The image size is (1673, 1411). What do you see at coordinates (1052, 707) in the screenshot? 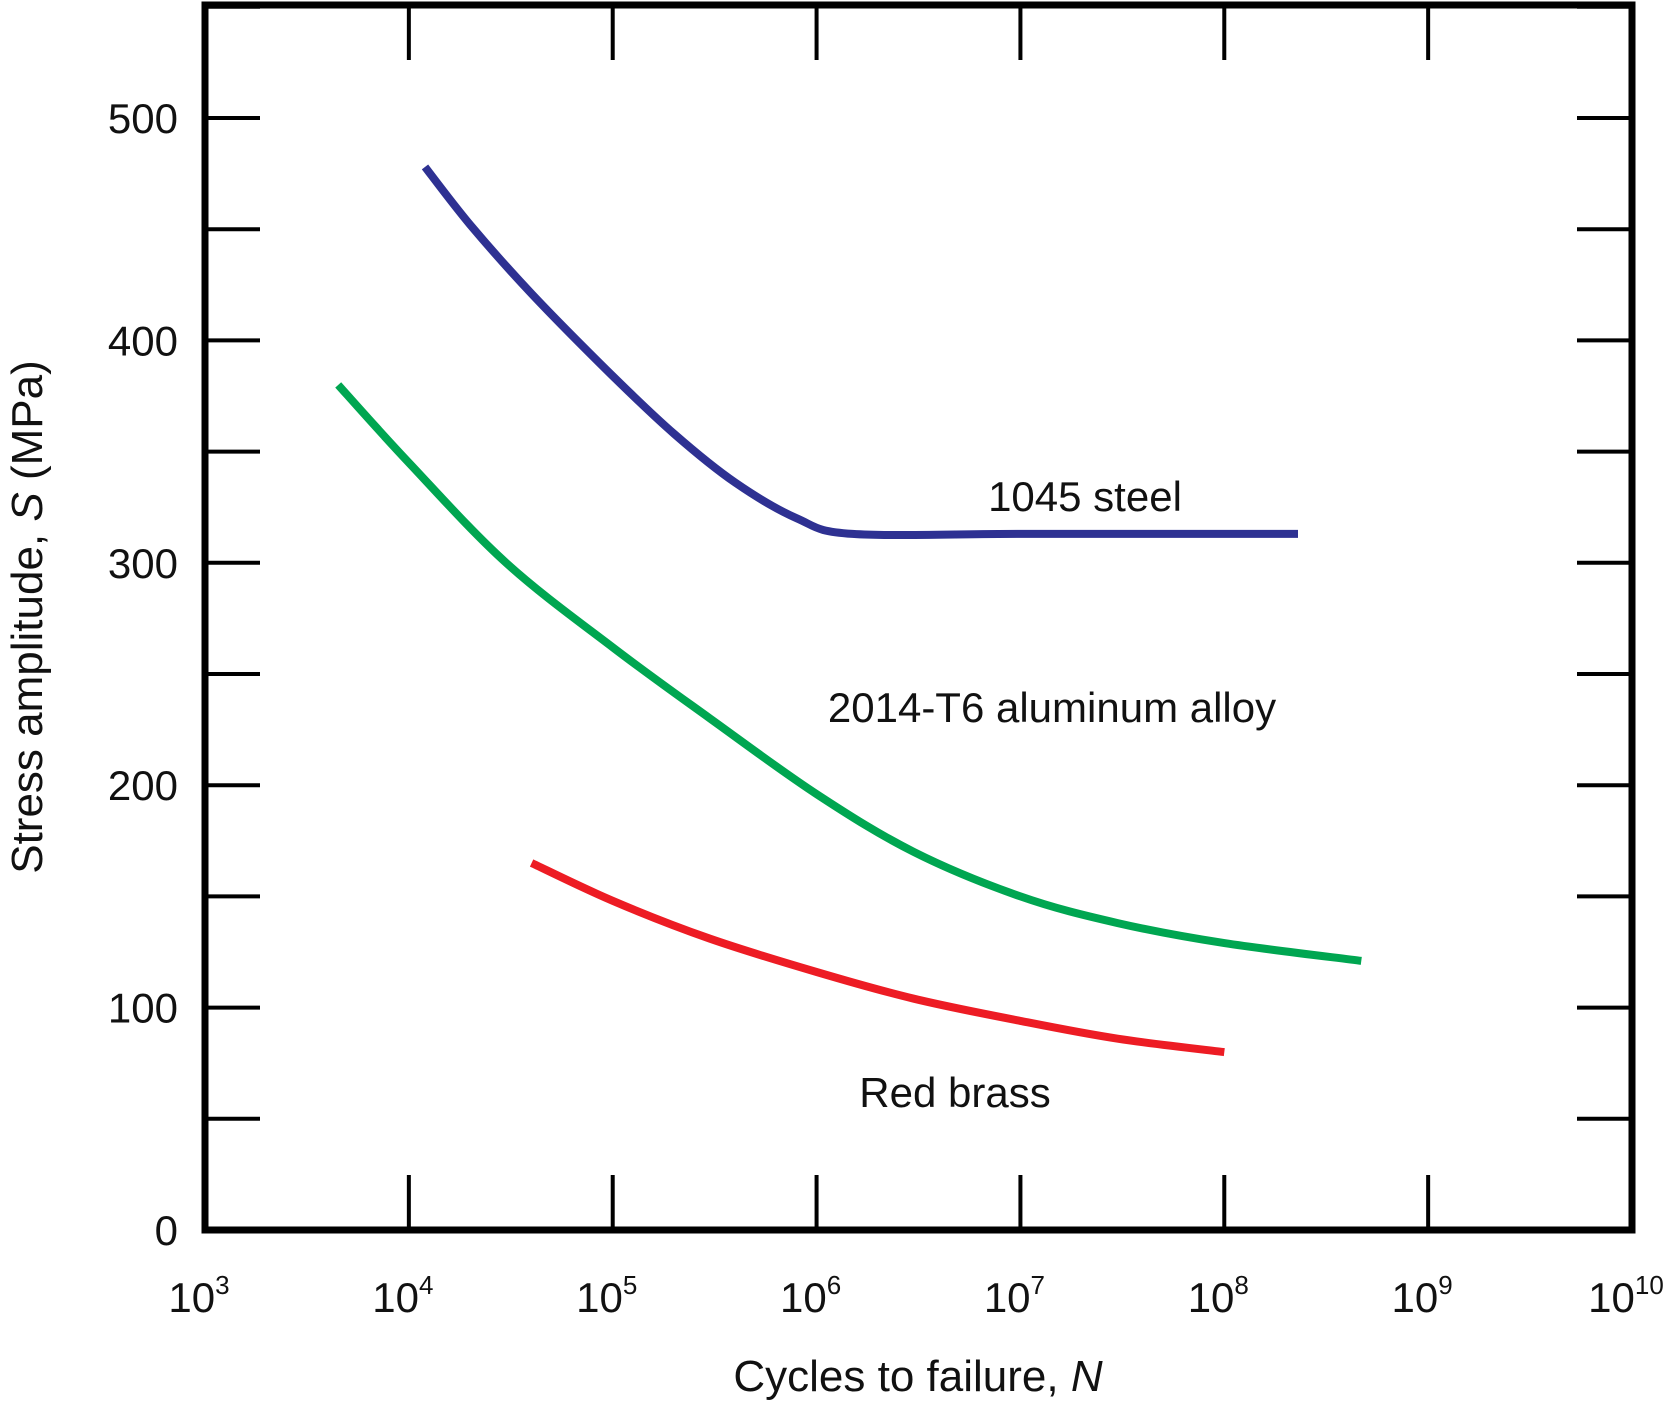
I see `series-label-2014-t6-aluminum-alloy: 2014-T6 aluminum alloy` at bounding box center [1052, 707].